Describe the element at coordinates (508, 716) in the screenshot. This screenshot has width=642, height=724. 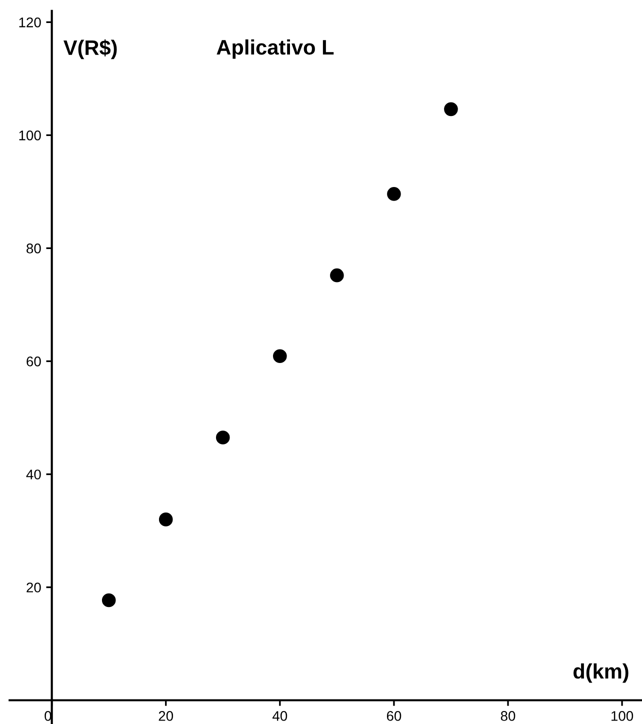
I see `x-tick-label: 80` at that location.